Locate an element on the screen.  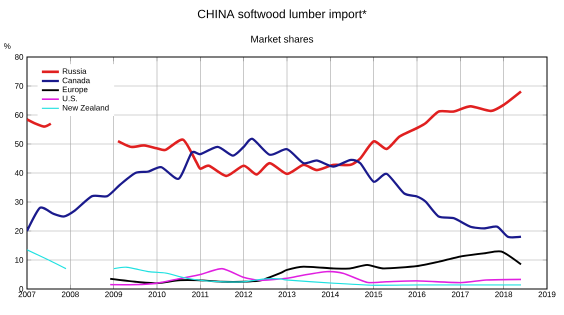
chart-subtitle: Market shares is located at coordinates (282, 39).